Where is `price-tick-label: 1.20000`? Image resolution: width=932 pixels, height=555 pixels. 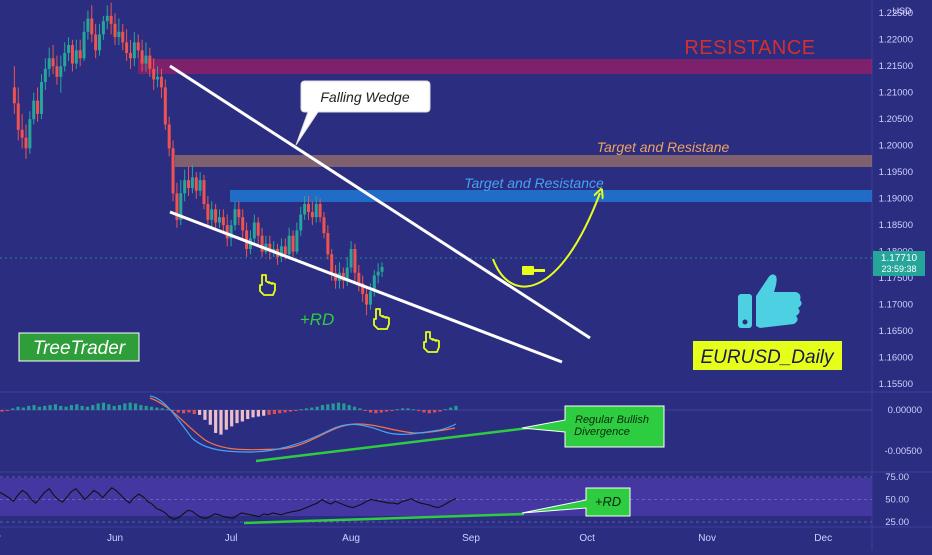 price-tick-label: 1.20000 is located at coordinates (896, 146).